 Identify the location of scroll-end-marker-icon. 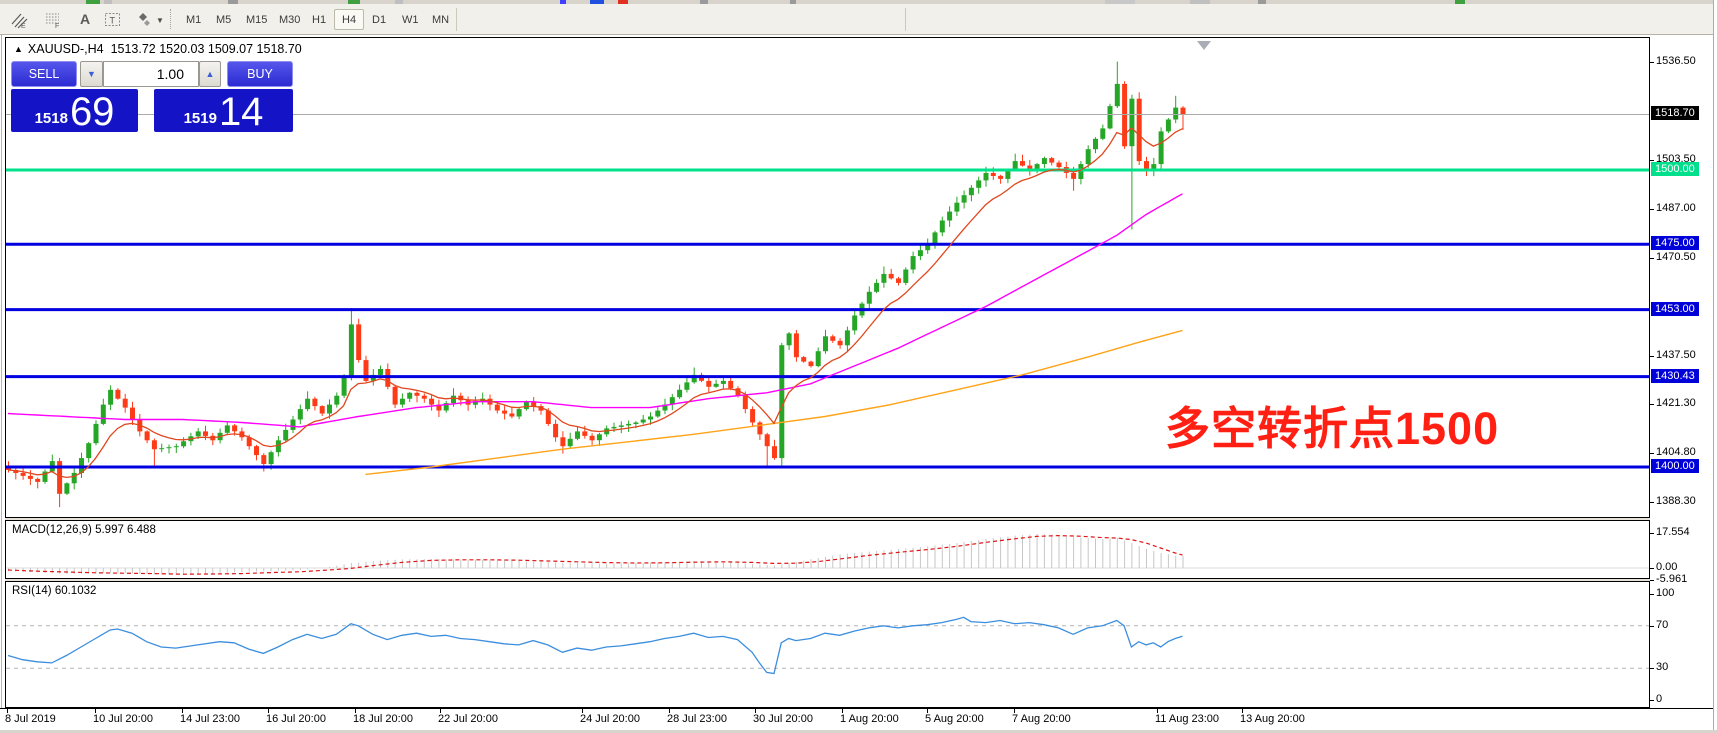
(1204, 45).